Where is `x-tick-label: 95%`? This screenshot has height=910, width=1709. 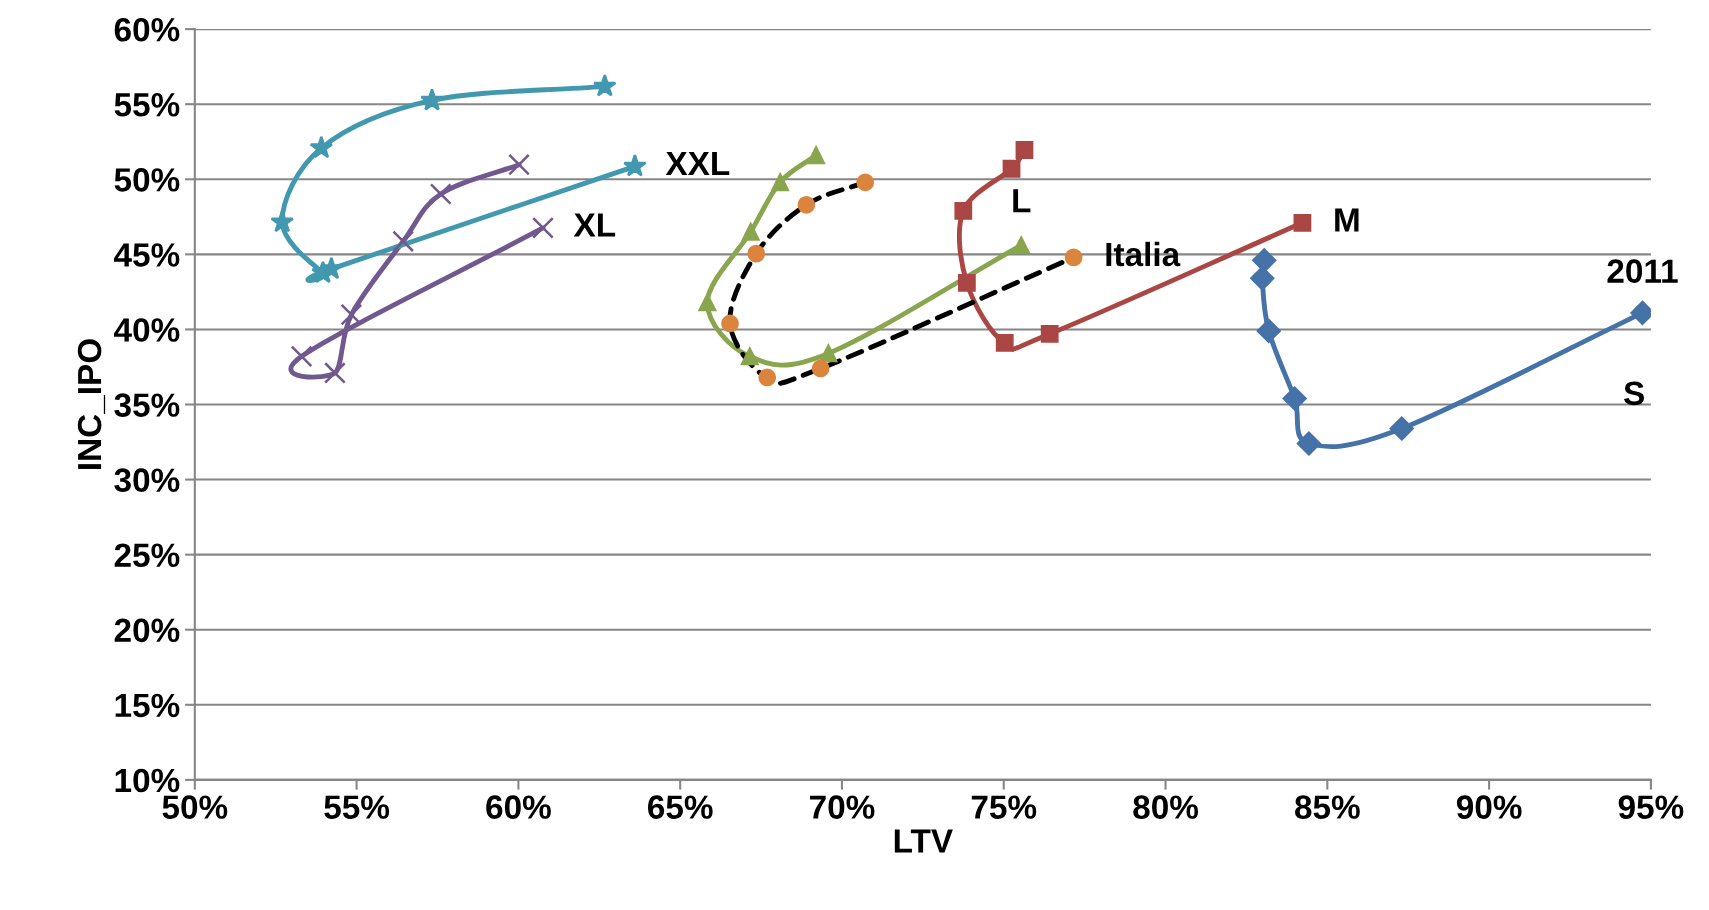 x-tick-label: 95% is located at coordinates (1651, 807).